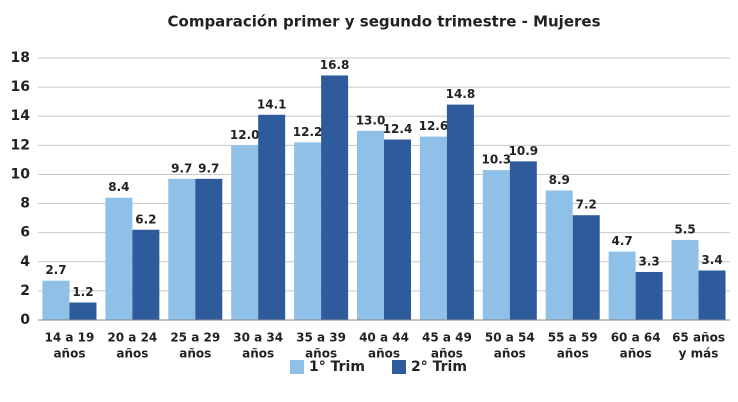 The width and height of the screenshot is (738, 402). Describe the element at coordinates (384, 338) in the screenshot. I see `x-tick-label: 40 a 44` at that location.